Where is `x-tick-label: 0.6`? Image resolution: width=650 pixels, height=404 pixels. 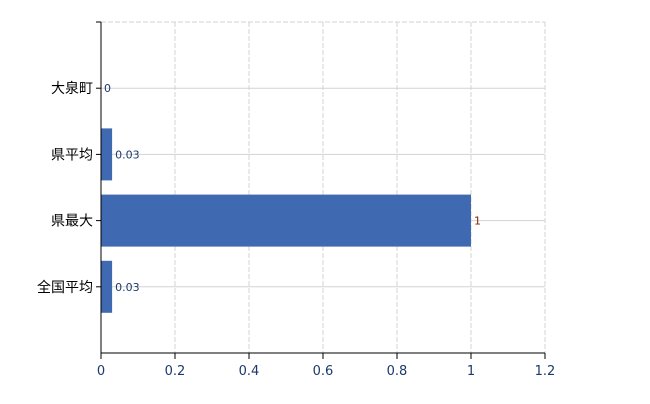 x-tick-label: 0.6 is located at coordinates (323, 371).